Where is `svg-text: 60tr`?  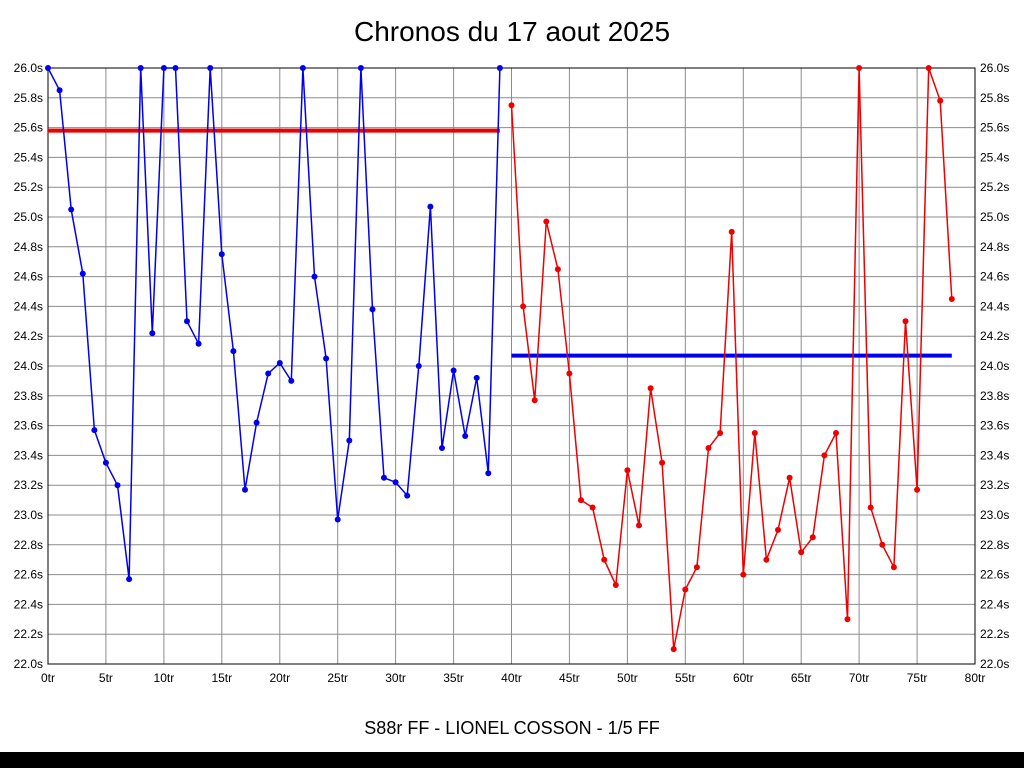
svg-text: 60tr is located at coordinates (743, 678).